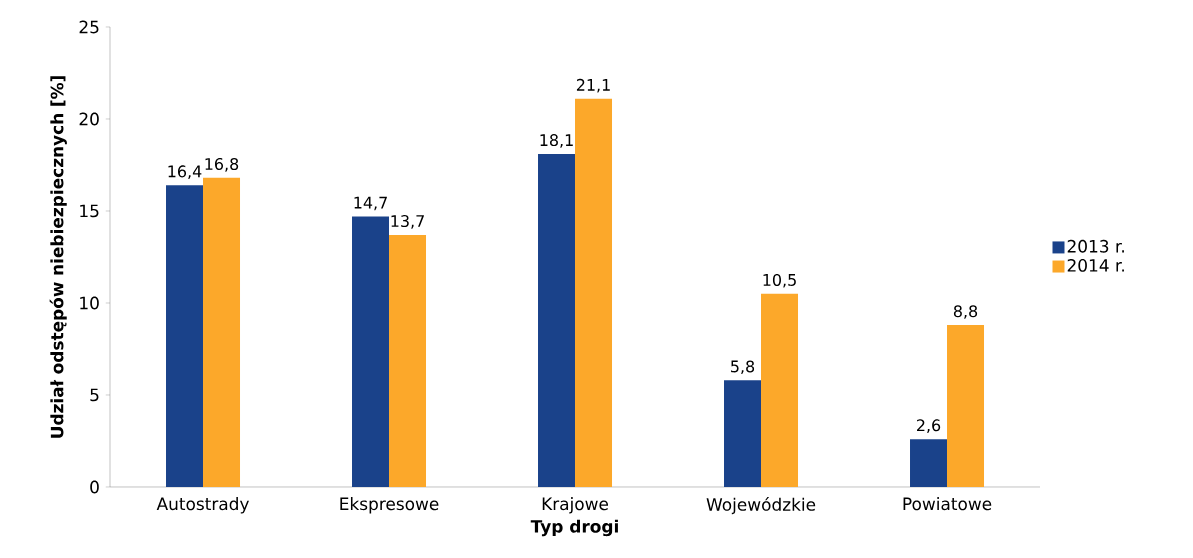 This screenshot has height=558, width=1193. I want to click on data-label: 13,7, so click(407, 222).